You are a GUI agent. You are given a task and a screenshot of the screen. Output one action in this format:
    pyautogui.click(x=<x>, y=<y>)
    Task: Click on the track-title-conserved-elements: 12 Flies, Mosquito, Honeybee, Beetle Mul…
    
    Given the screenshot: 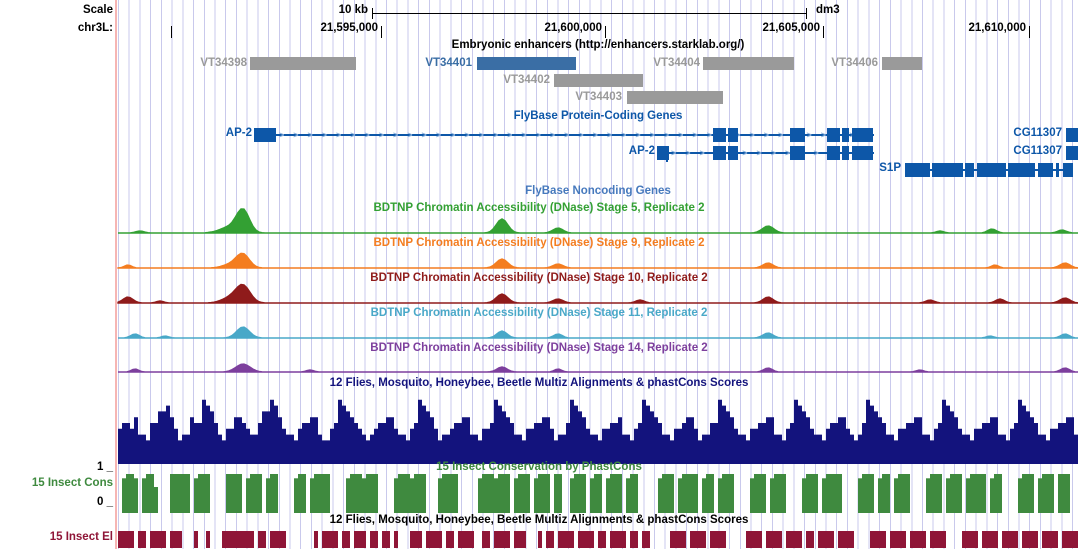 What is the action you would take?
    pyautogui.click(x=539, y=520)
    